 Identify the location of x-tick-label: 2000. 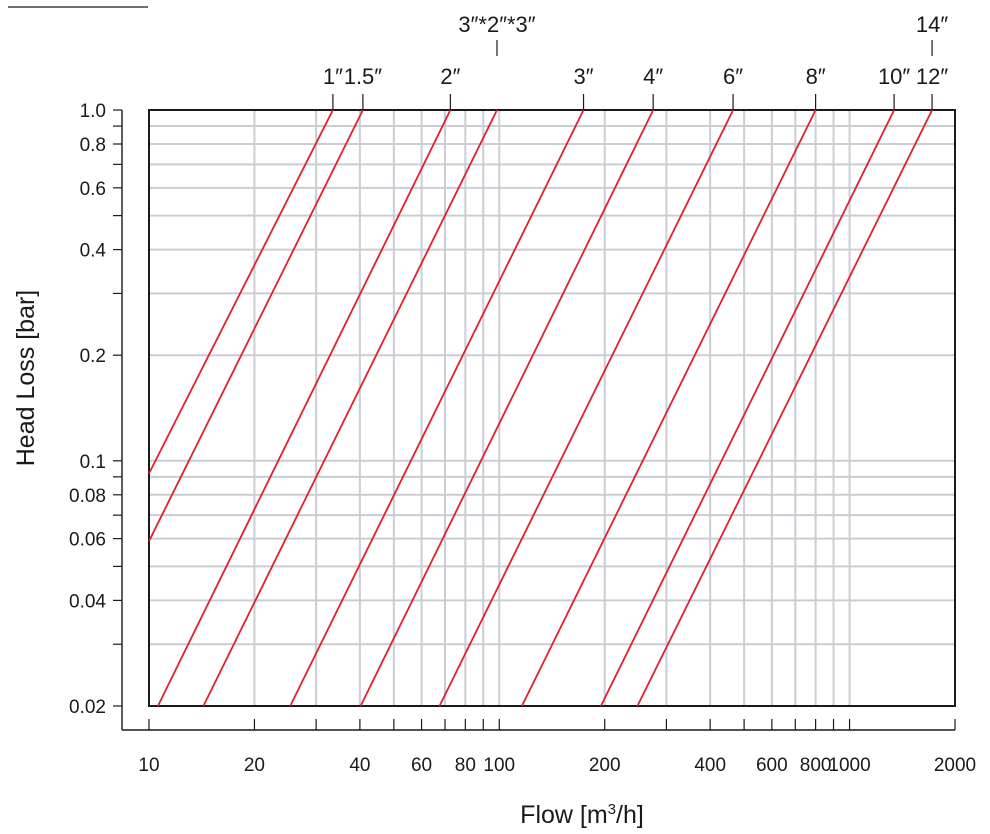
(955, 765).